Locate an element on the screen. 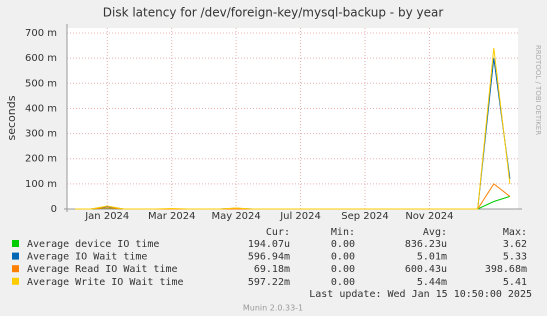 This screenshot has height=316, width=547. legend-value: 5.01m is located at coordinates (432, 257).